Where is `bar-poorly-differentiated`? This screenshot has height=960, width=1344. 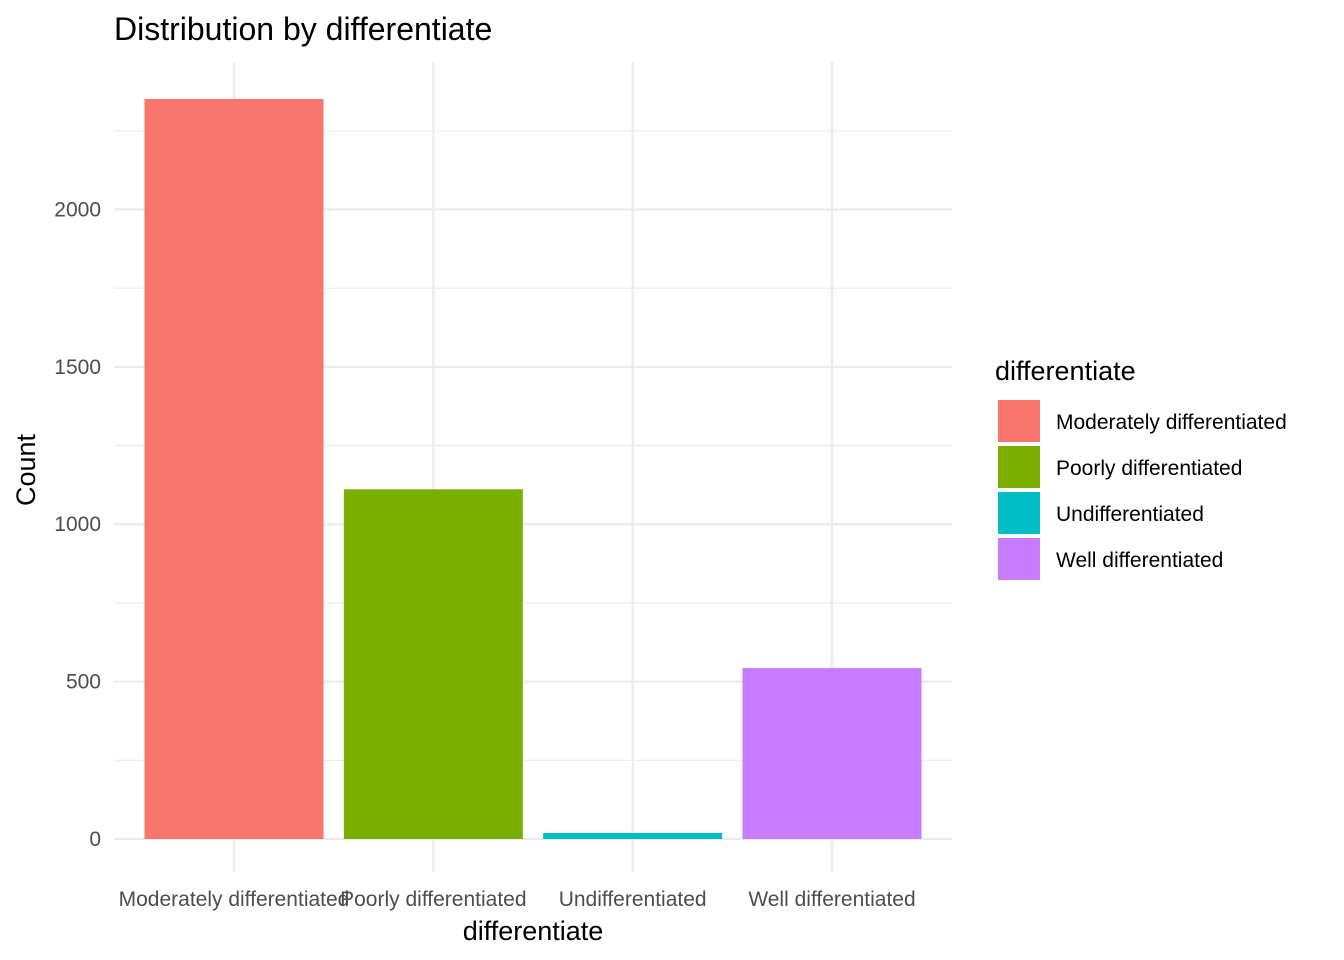 bar-poorly-differentiated is located at coordinates (433, 664).